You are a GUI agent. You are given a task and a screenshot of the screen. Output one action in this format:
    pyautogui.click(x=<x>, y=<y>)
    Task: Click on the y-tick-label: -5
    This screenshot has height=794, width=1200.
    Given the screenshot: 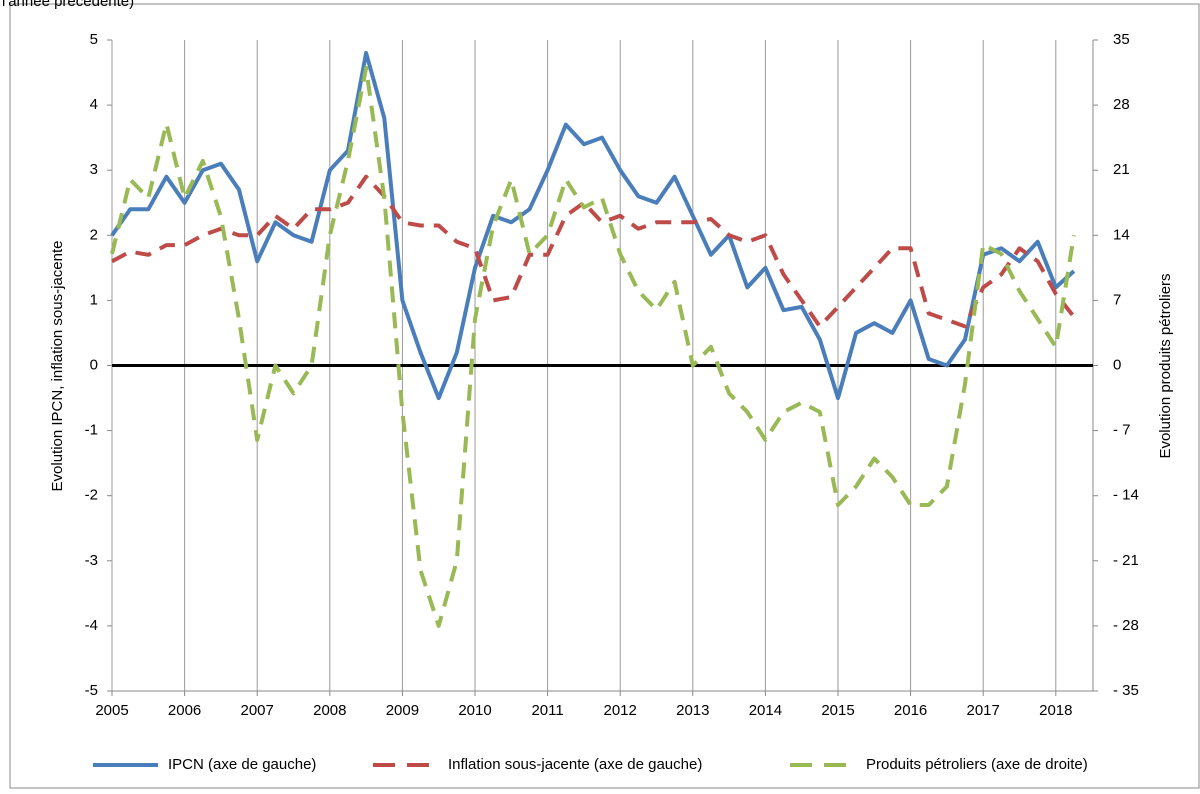 What is the action you would take?
    pyautogui.click(x=91, y=690)
    